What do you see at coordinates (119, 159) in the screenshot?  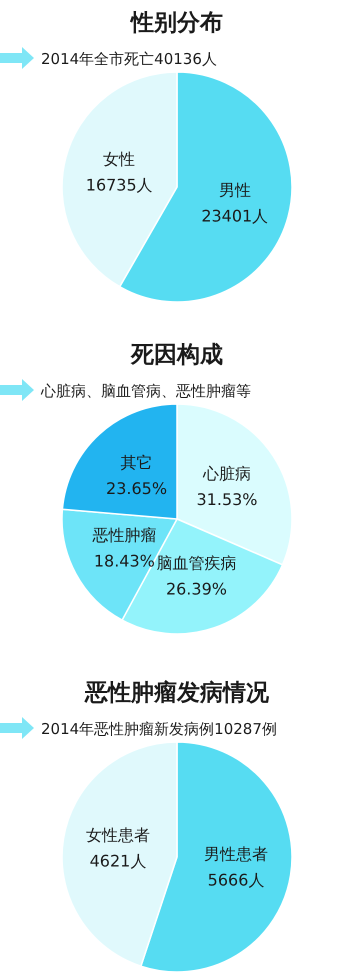 I see `slice-label: 女性` at bounding box center [119, 159].